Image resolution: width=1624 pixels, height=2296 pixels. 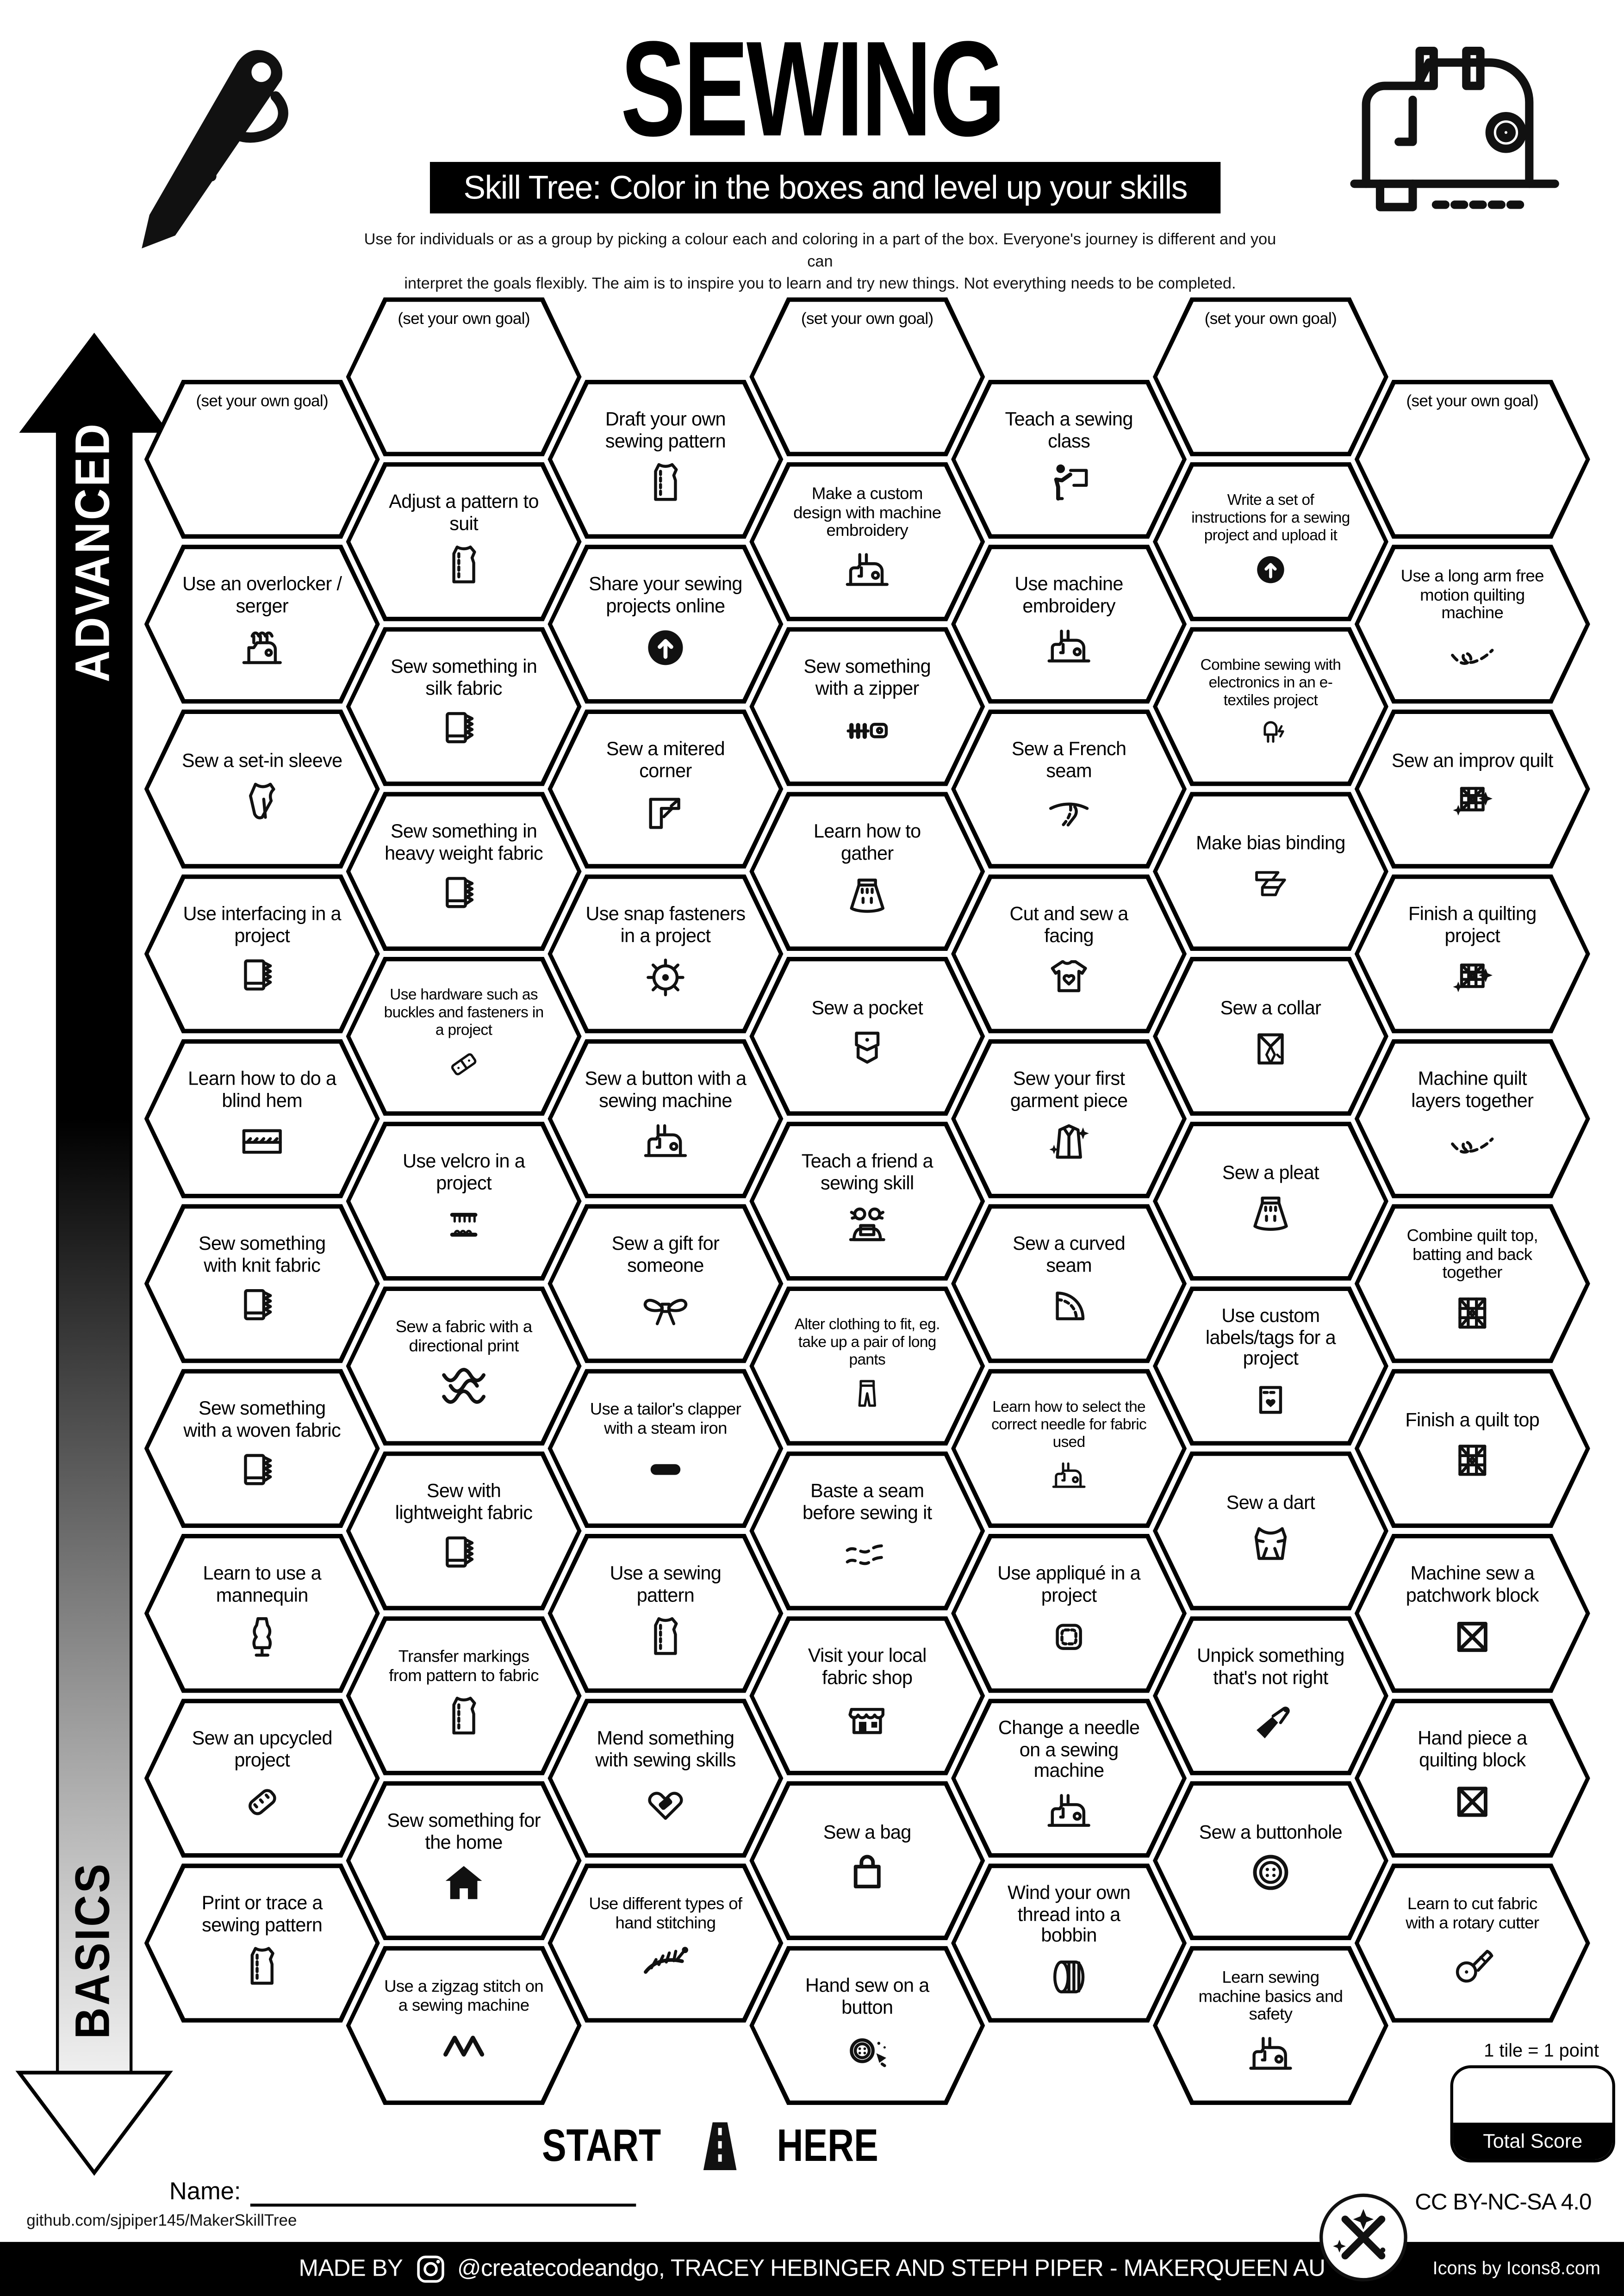 What do you see at coordinates (1472, 954) in the screenshot?
I see `hex-tile: Finish a quilting project` at bounding box center [1472, 954].